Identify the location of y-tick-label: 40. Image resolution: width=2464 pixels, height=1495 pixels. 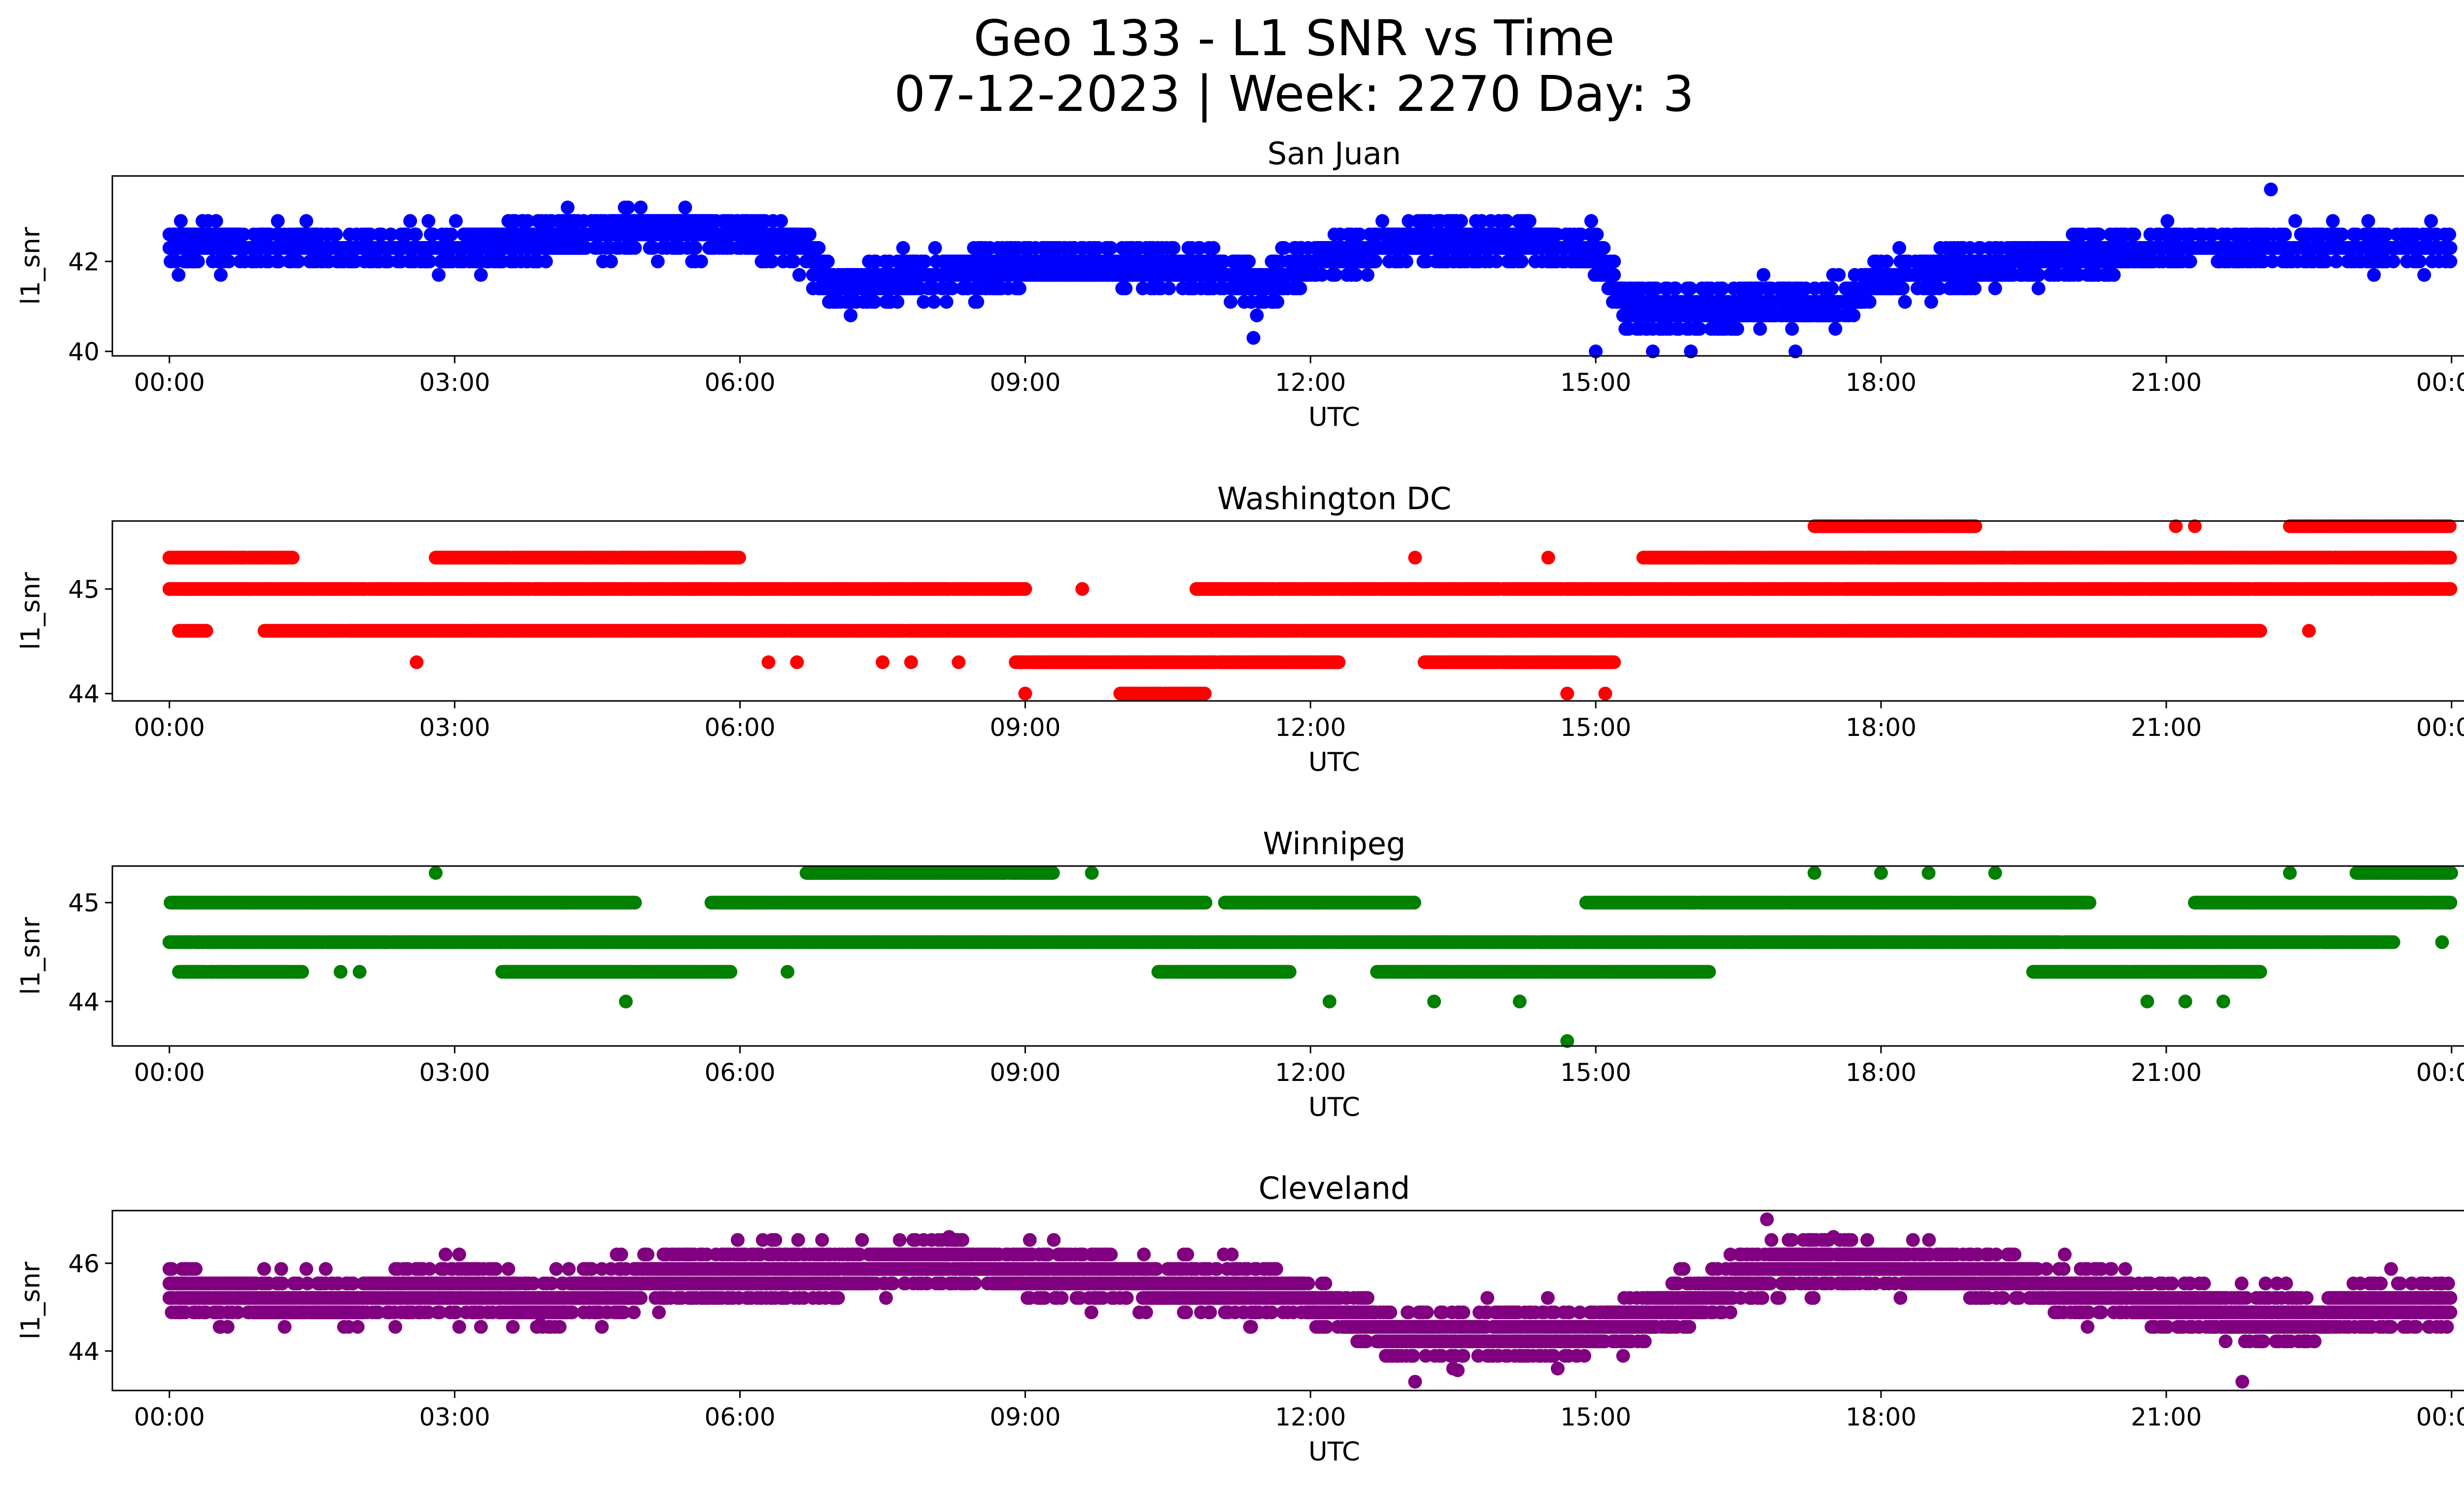
(84, 352).